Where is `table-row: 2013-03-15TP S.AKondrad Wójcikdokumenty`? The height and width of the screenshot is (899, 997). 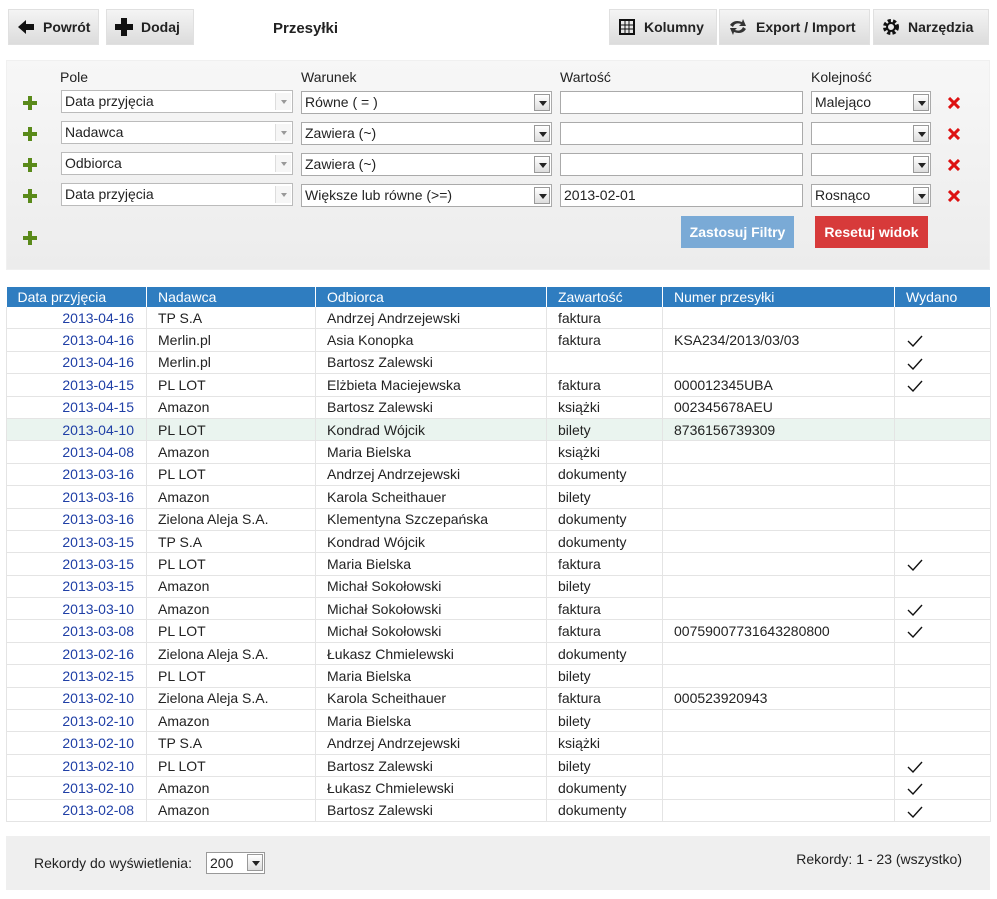 table-row: 2013-03-15TP S.AKondrad Wójcikdokumenty is located at coordinates (499, 541).